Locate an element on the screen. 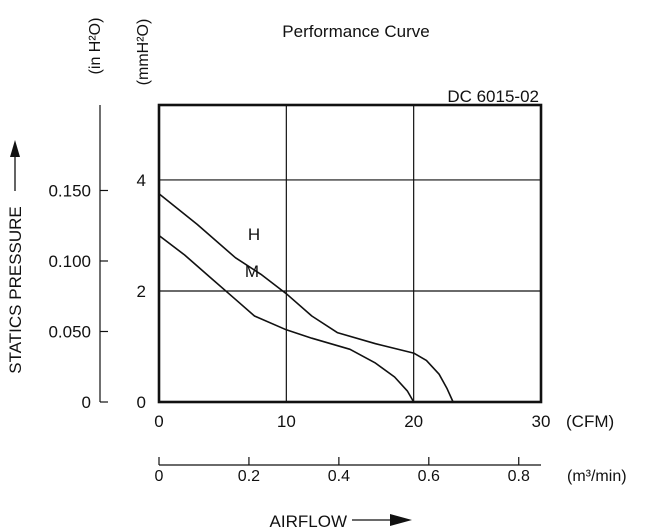 This screenshot has height=531, width=651. x-unit-secondary: (m³/min) is located at coordinates (597, 476).